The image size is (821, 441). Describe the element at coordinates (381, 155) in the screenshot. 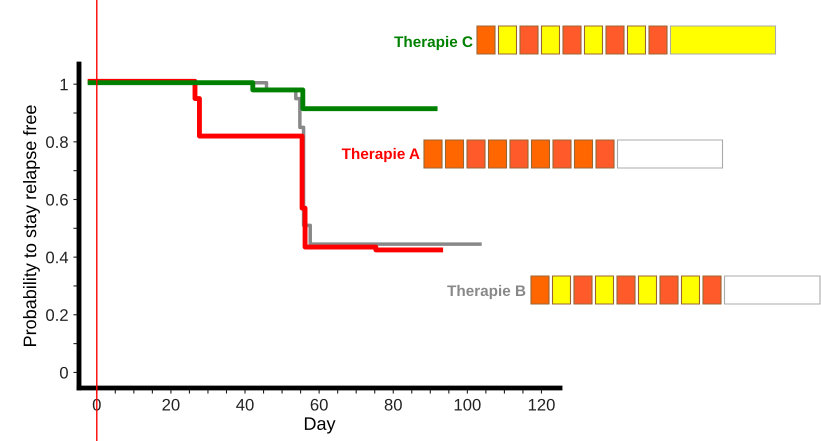

I see `text: Therapie A` at that location.